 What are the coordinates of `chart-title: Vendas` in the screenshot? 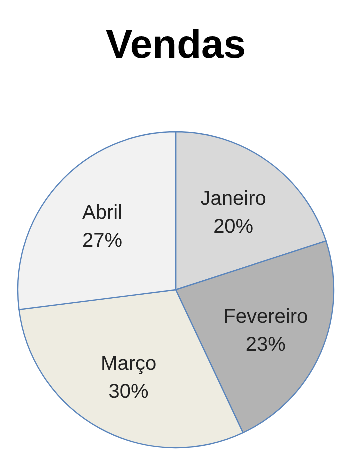 It's located at (176, 45).